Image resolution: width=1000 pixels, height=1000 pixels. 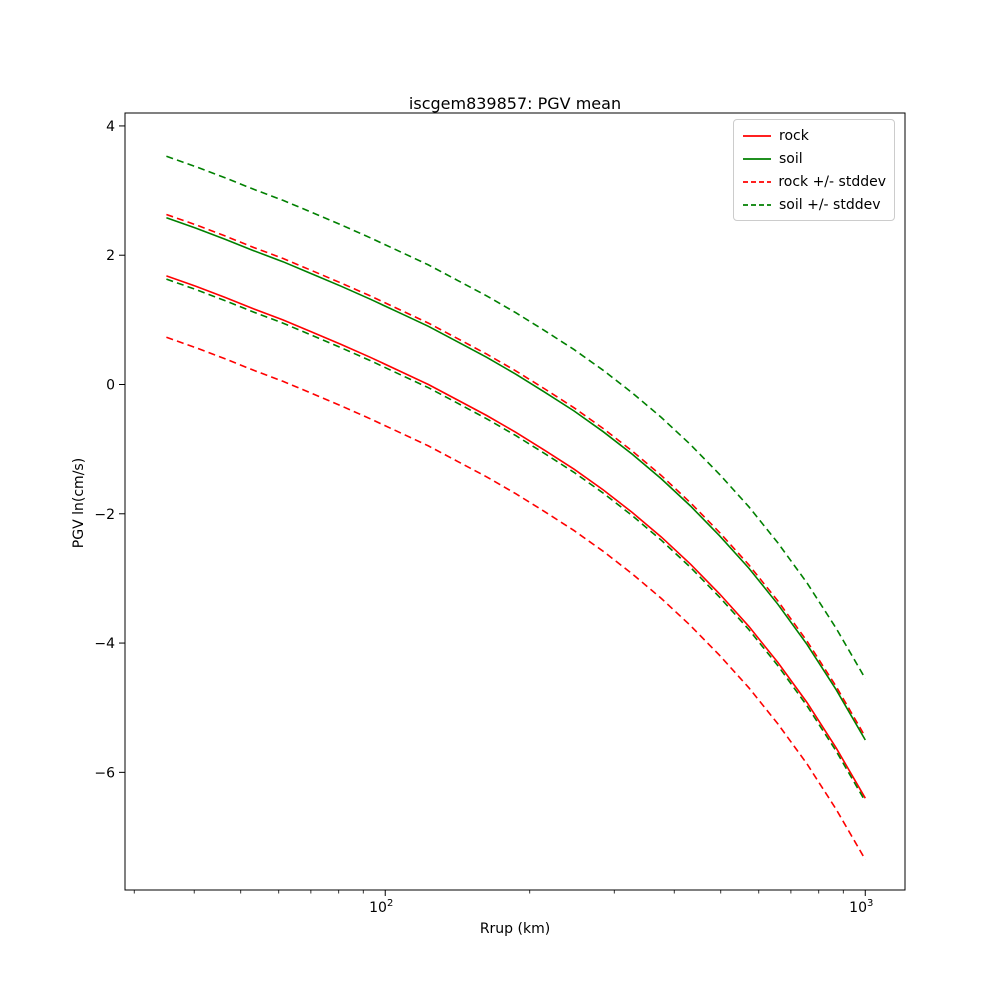 What do you see at coordinates (104, 644) in the screenshot?
I see `y-tick-label: −4` at bounding box center [104, 644].